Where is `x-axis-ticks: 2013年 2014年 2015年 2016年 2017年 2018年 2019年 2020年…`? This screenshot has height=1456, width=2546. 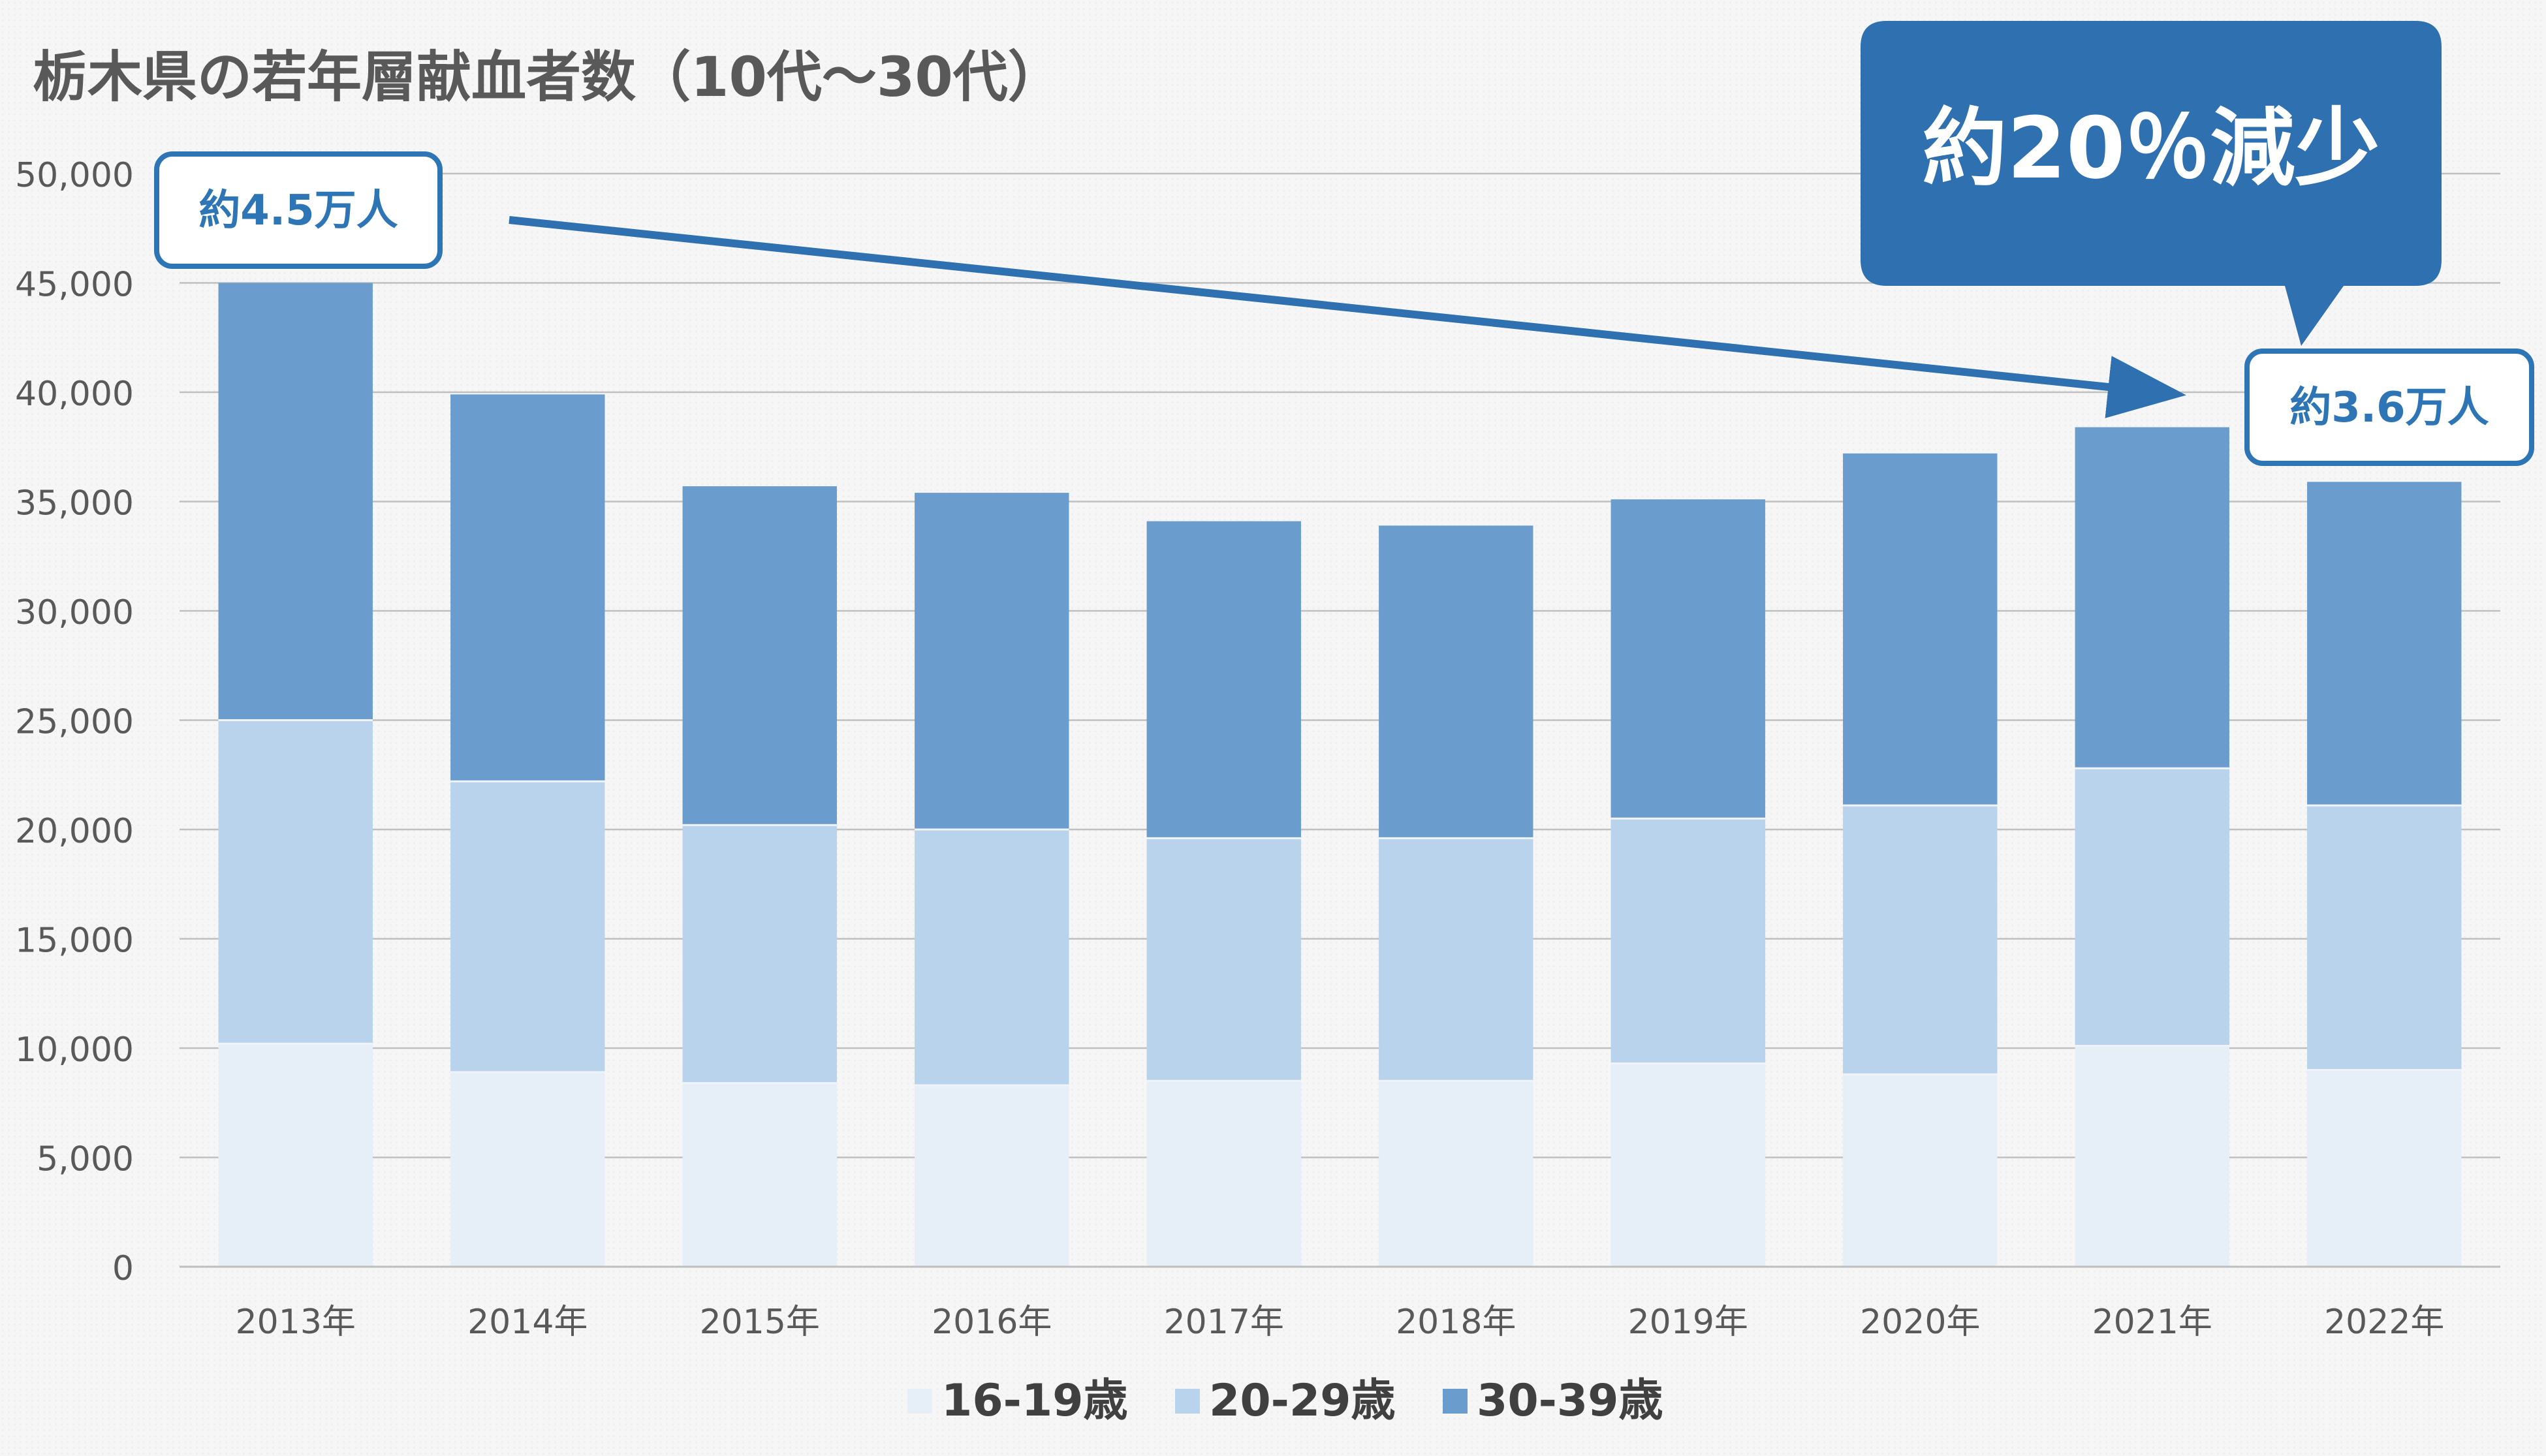 x-axis-ticks: 2013年 2014年 2015年 2016年 2017年 2018年 2019年 2020年… is located at coordinates (1340, 1322).